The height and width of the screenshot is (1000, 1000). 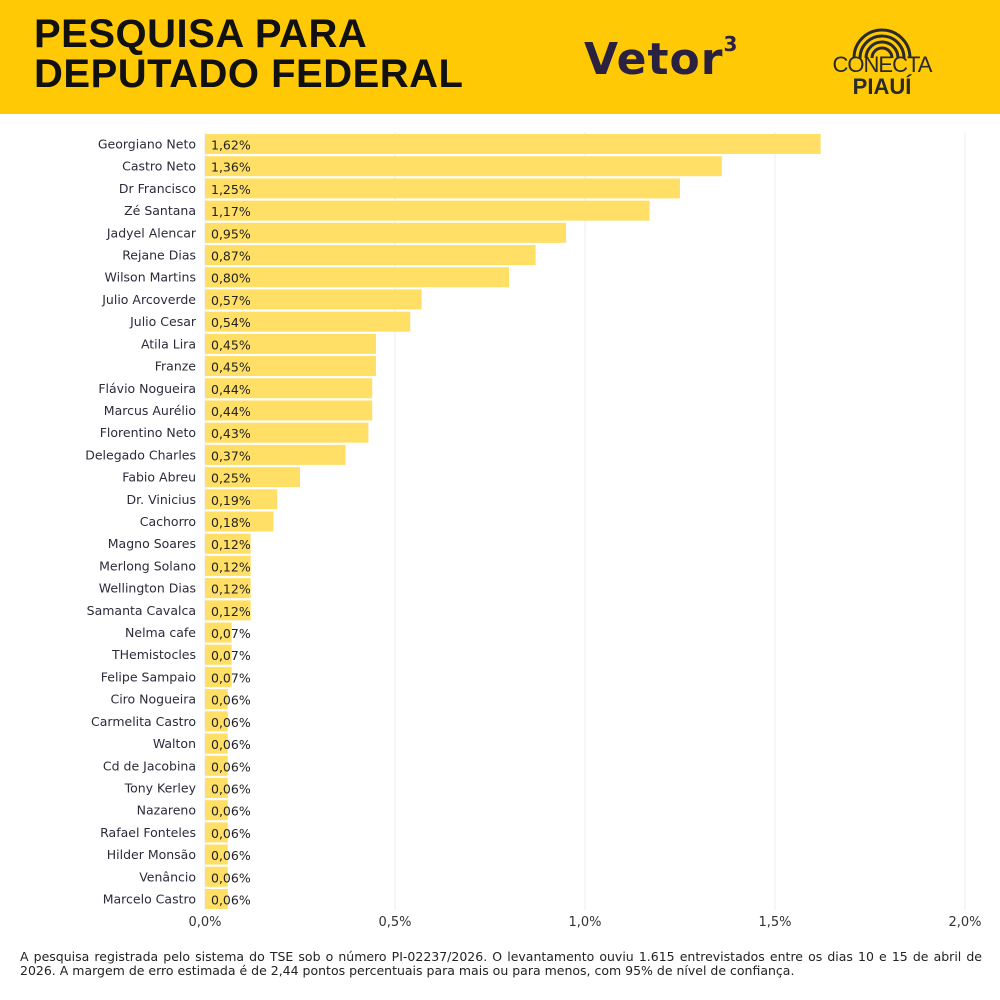 I want to click on category-label: Nazareno, so click(x=166, y=810).